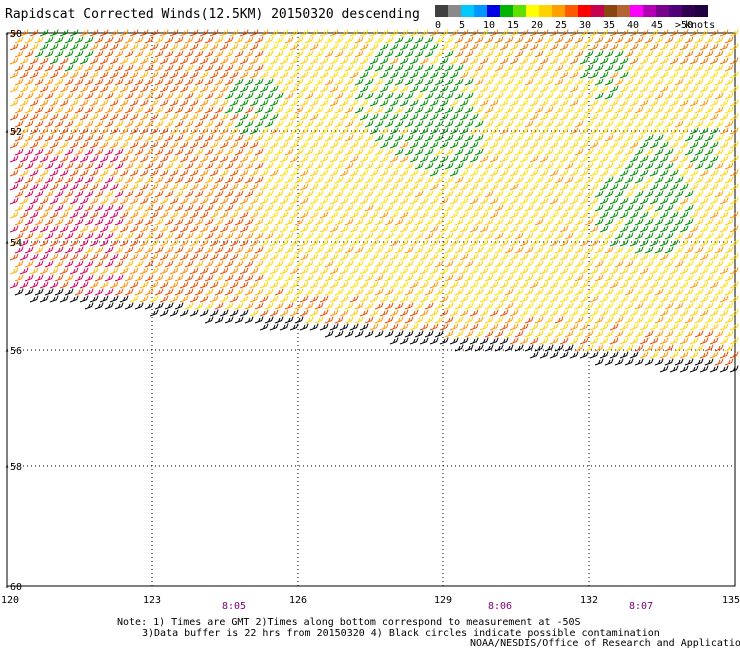  What do you see at coordinates (13, 351) in the screenshot?
I see `lat-label: -56` at bounding box center [13, 351].